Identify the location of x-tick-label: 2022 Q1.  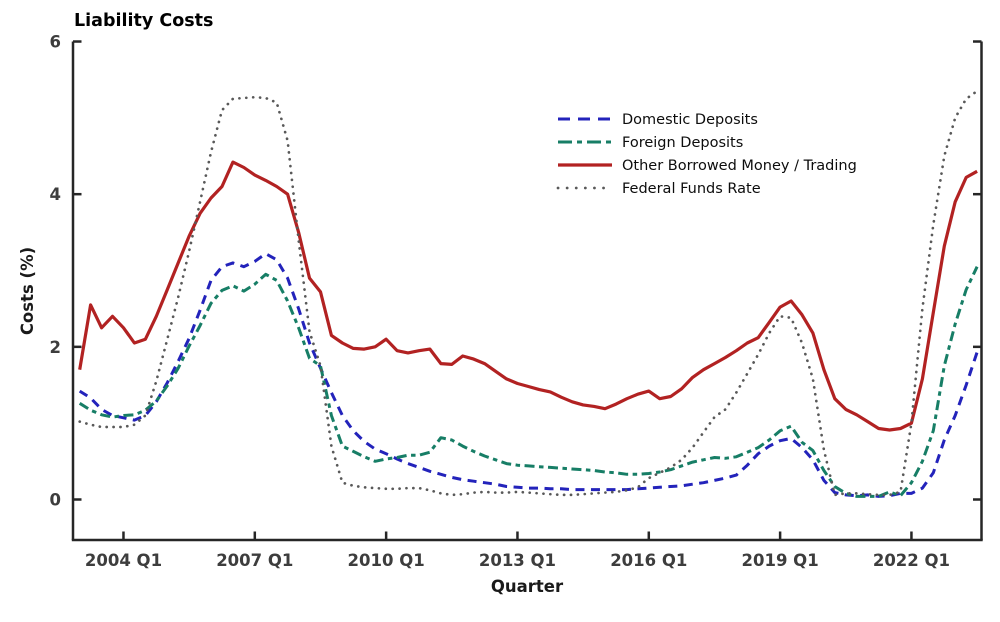
(911, 560).